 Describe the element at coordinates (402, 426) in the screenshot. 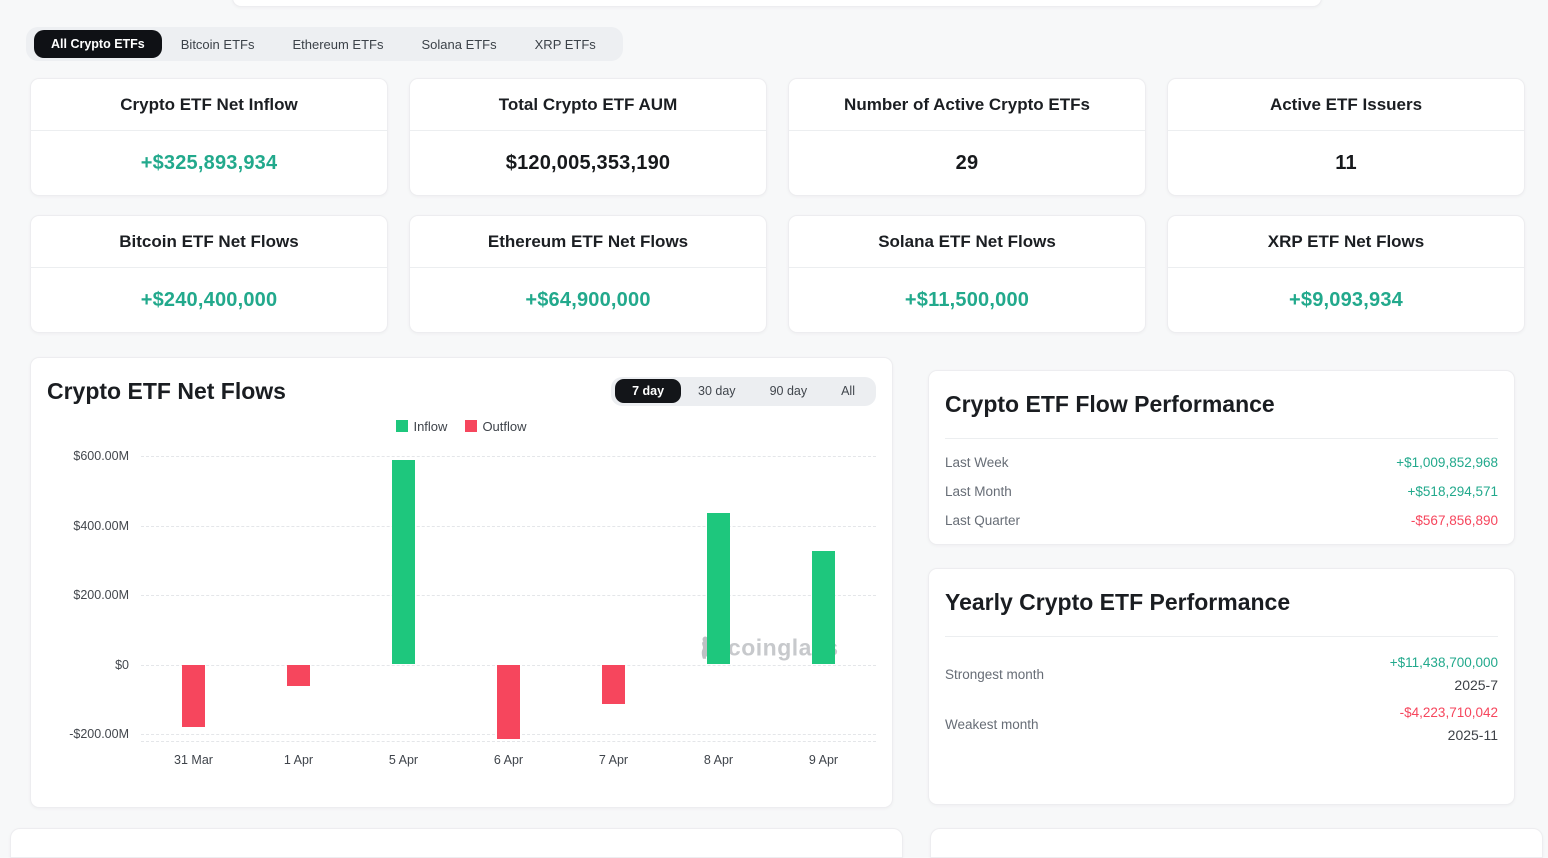

I see `inflow-swatch-icon` at that location.